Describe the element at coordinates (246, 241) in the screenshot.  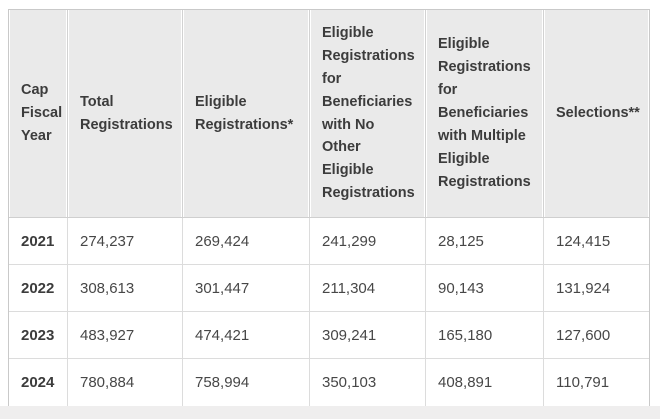
I see `eligible-registrations-cell: 269,424` at that location.